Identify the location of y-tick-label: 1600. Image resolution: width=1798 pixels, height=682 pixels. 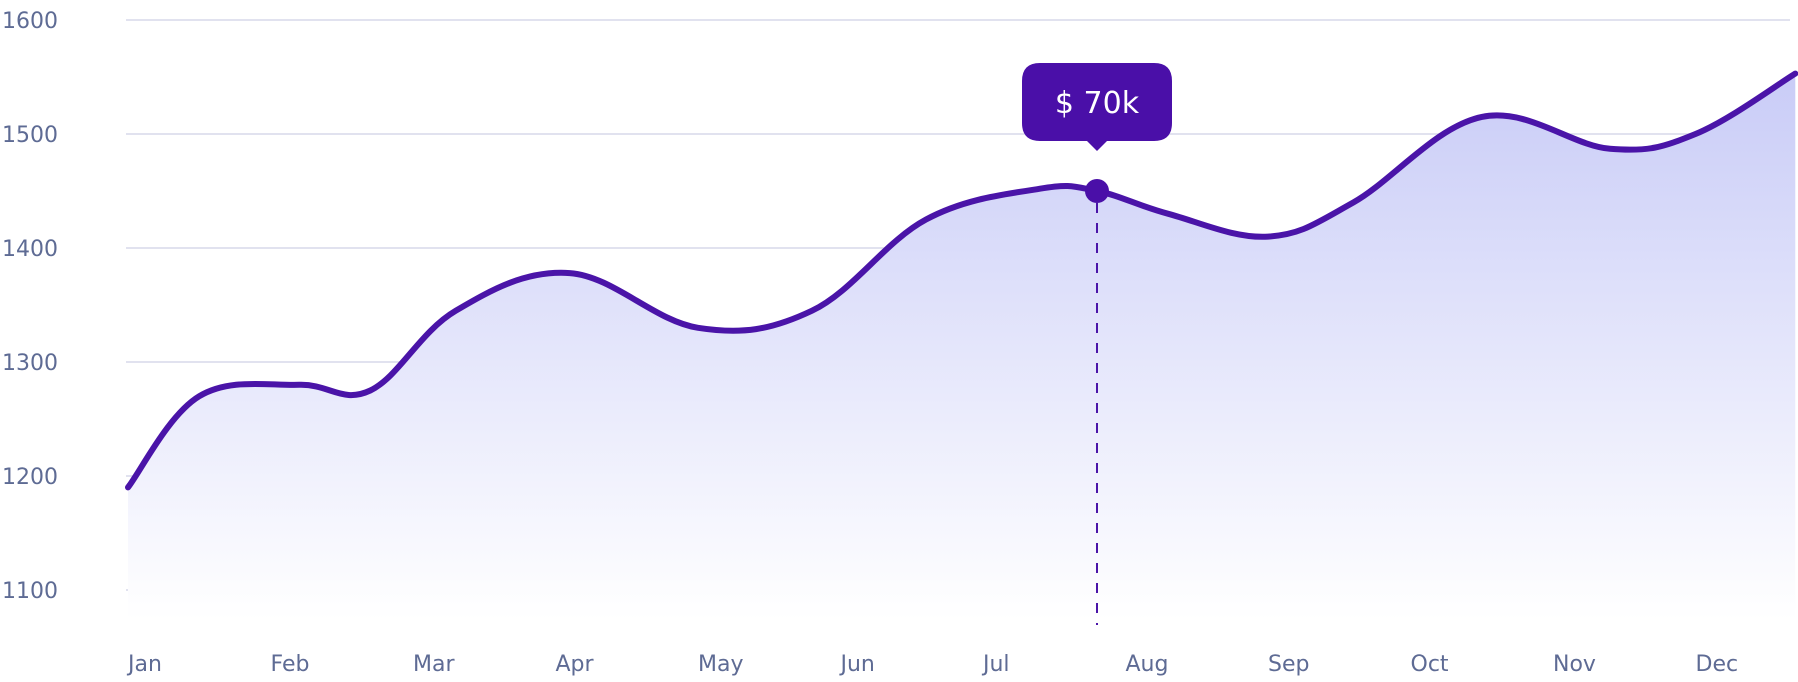
(30, 21).